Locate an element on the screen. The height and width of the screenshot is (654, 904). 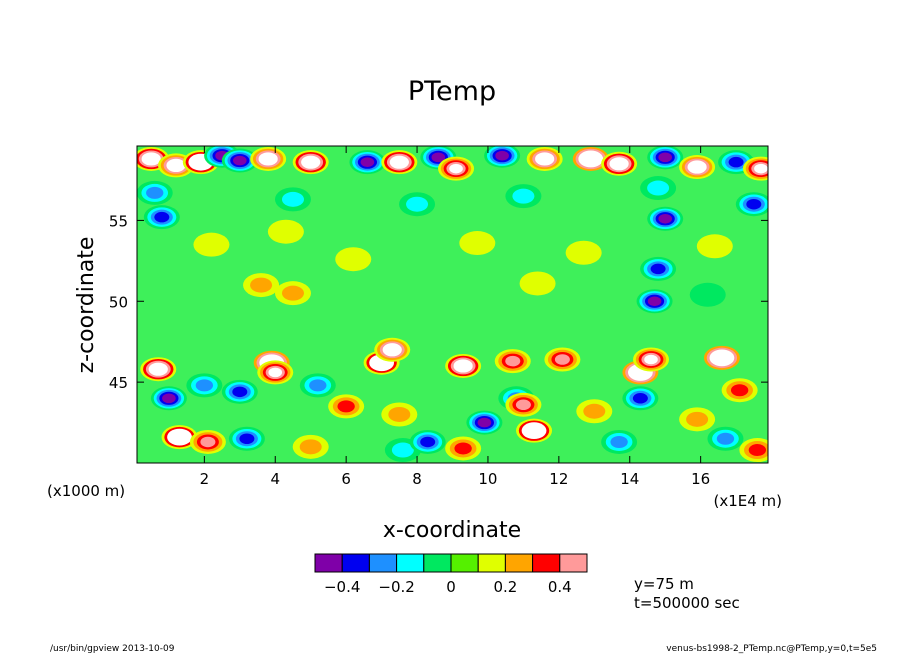
y-position-label: y=75 m is located at coordinates (664, 584).